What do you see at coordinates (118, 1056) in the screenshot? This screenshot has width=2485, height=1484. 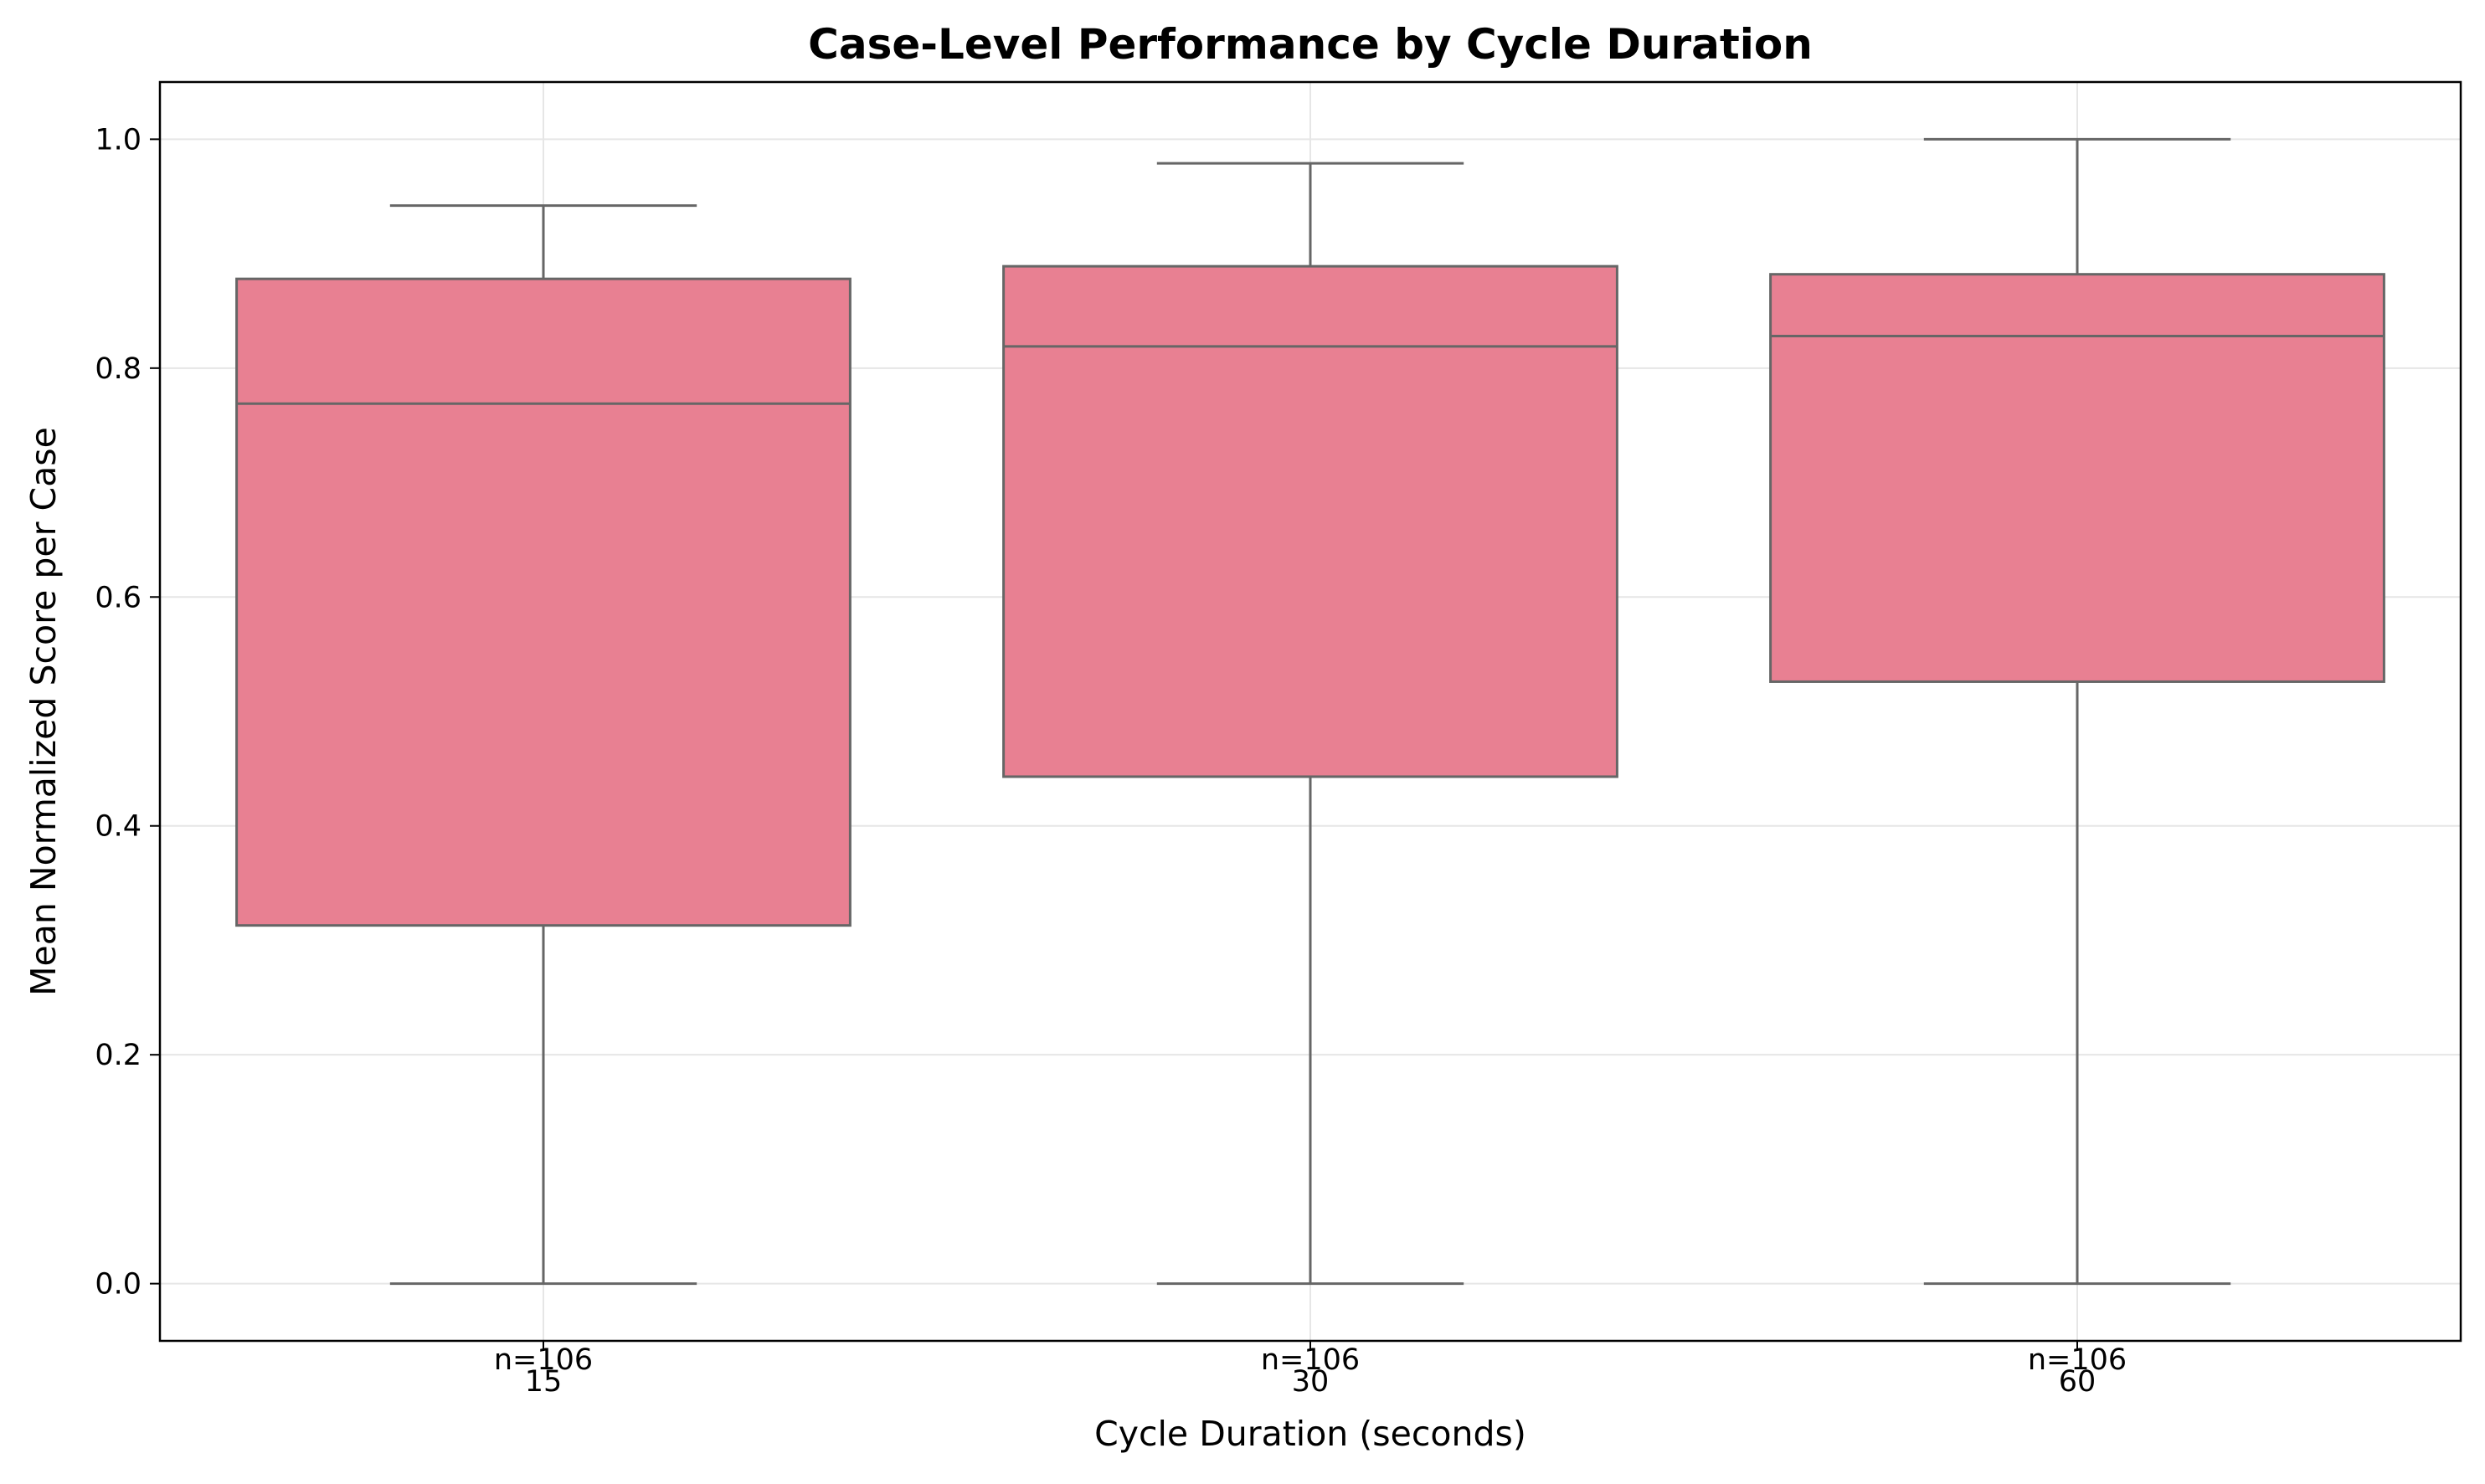 I see `y-tick-label: 0.2` at bounding box center [118, 1056].